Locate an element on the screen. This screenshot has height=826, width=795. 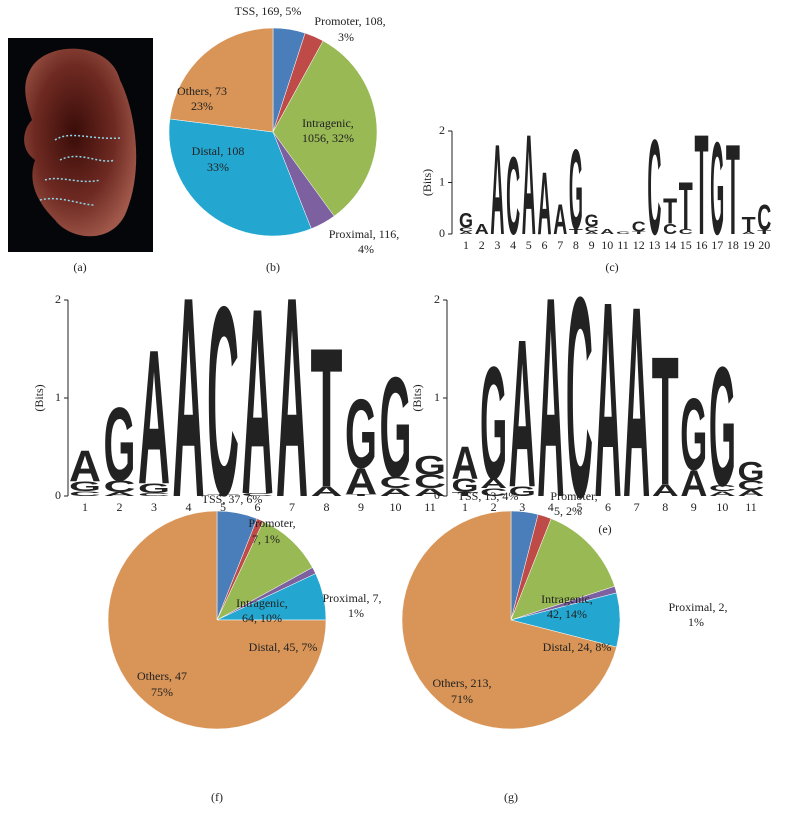
x-tick-label: 17 is located at coordinates (717, 245).